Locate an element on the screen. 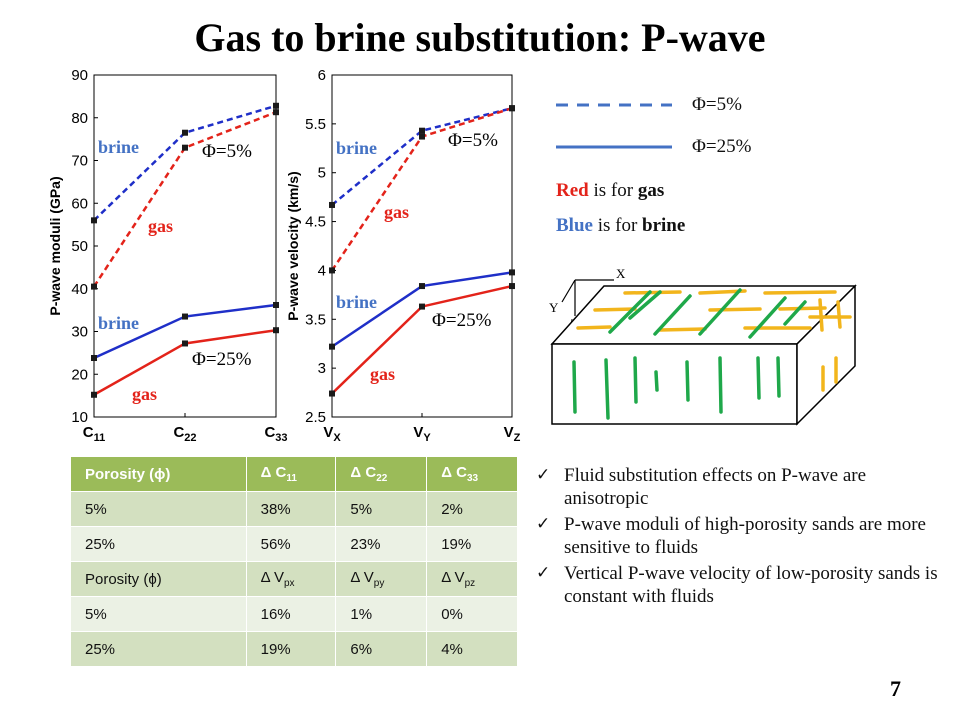  table-cell: 56% is located at coordinates (291, 544).